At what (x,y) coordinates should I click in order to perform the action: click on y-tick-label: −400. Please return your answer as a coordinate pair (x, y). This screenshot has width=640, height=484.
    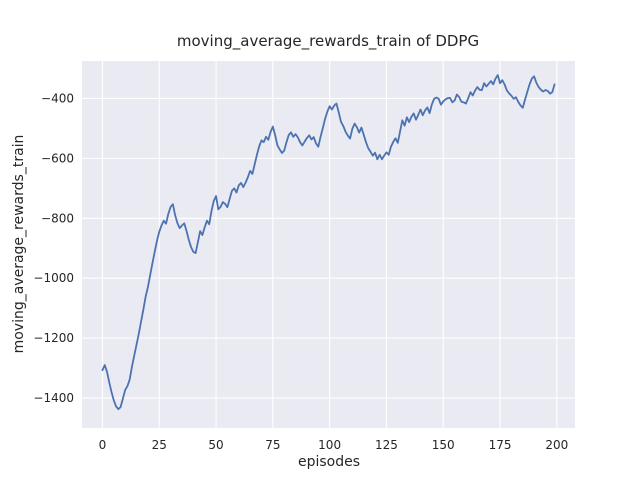
    Looking at the image, I should click on (57, 98).